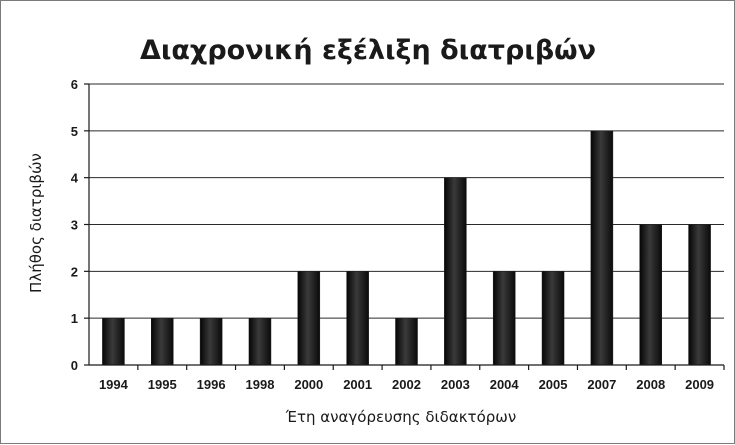 This screenshot has width=735, height=445. I want to click on y-tick-label: 1, so click(74, 318).